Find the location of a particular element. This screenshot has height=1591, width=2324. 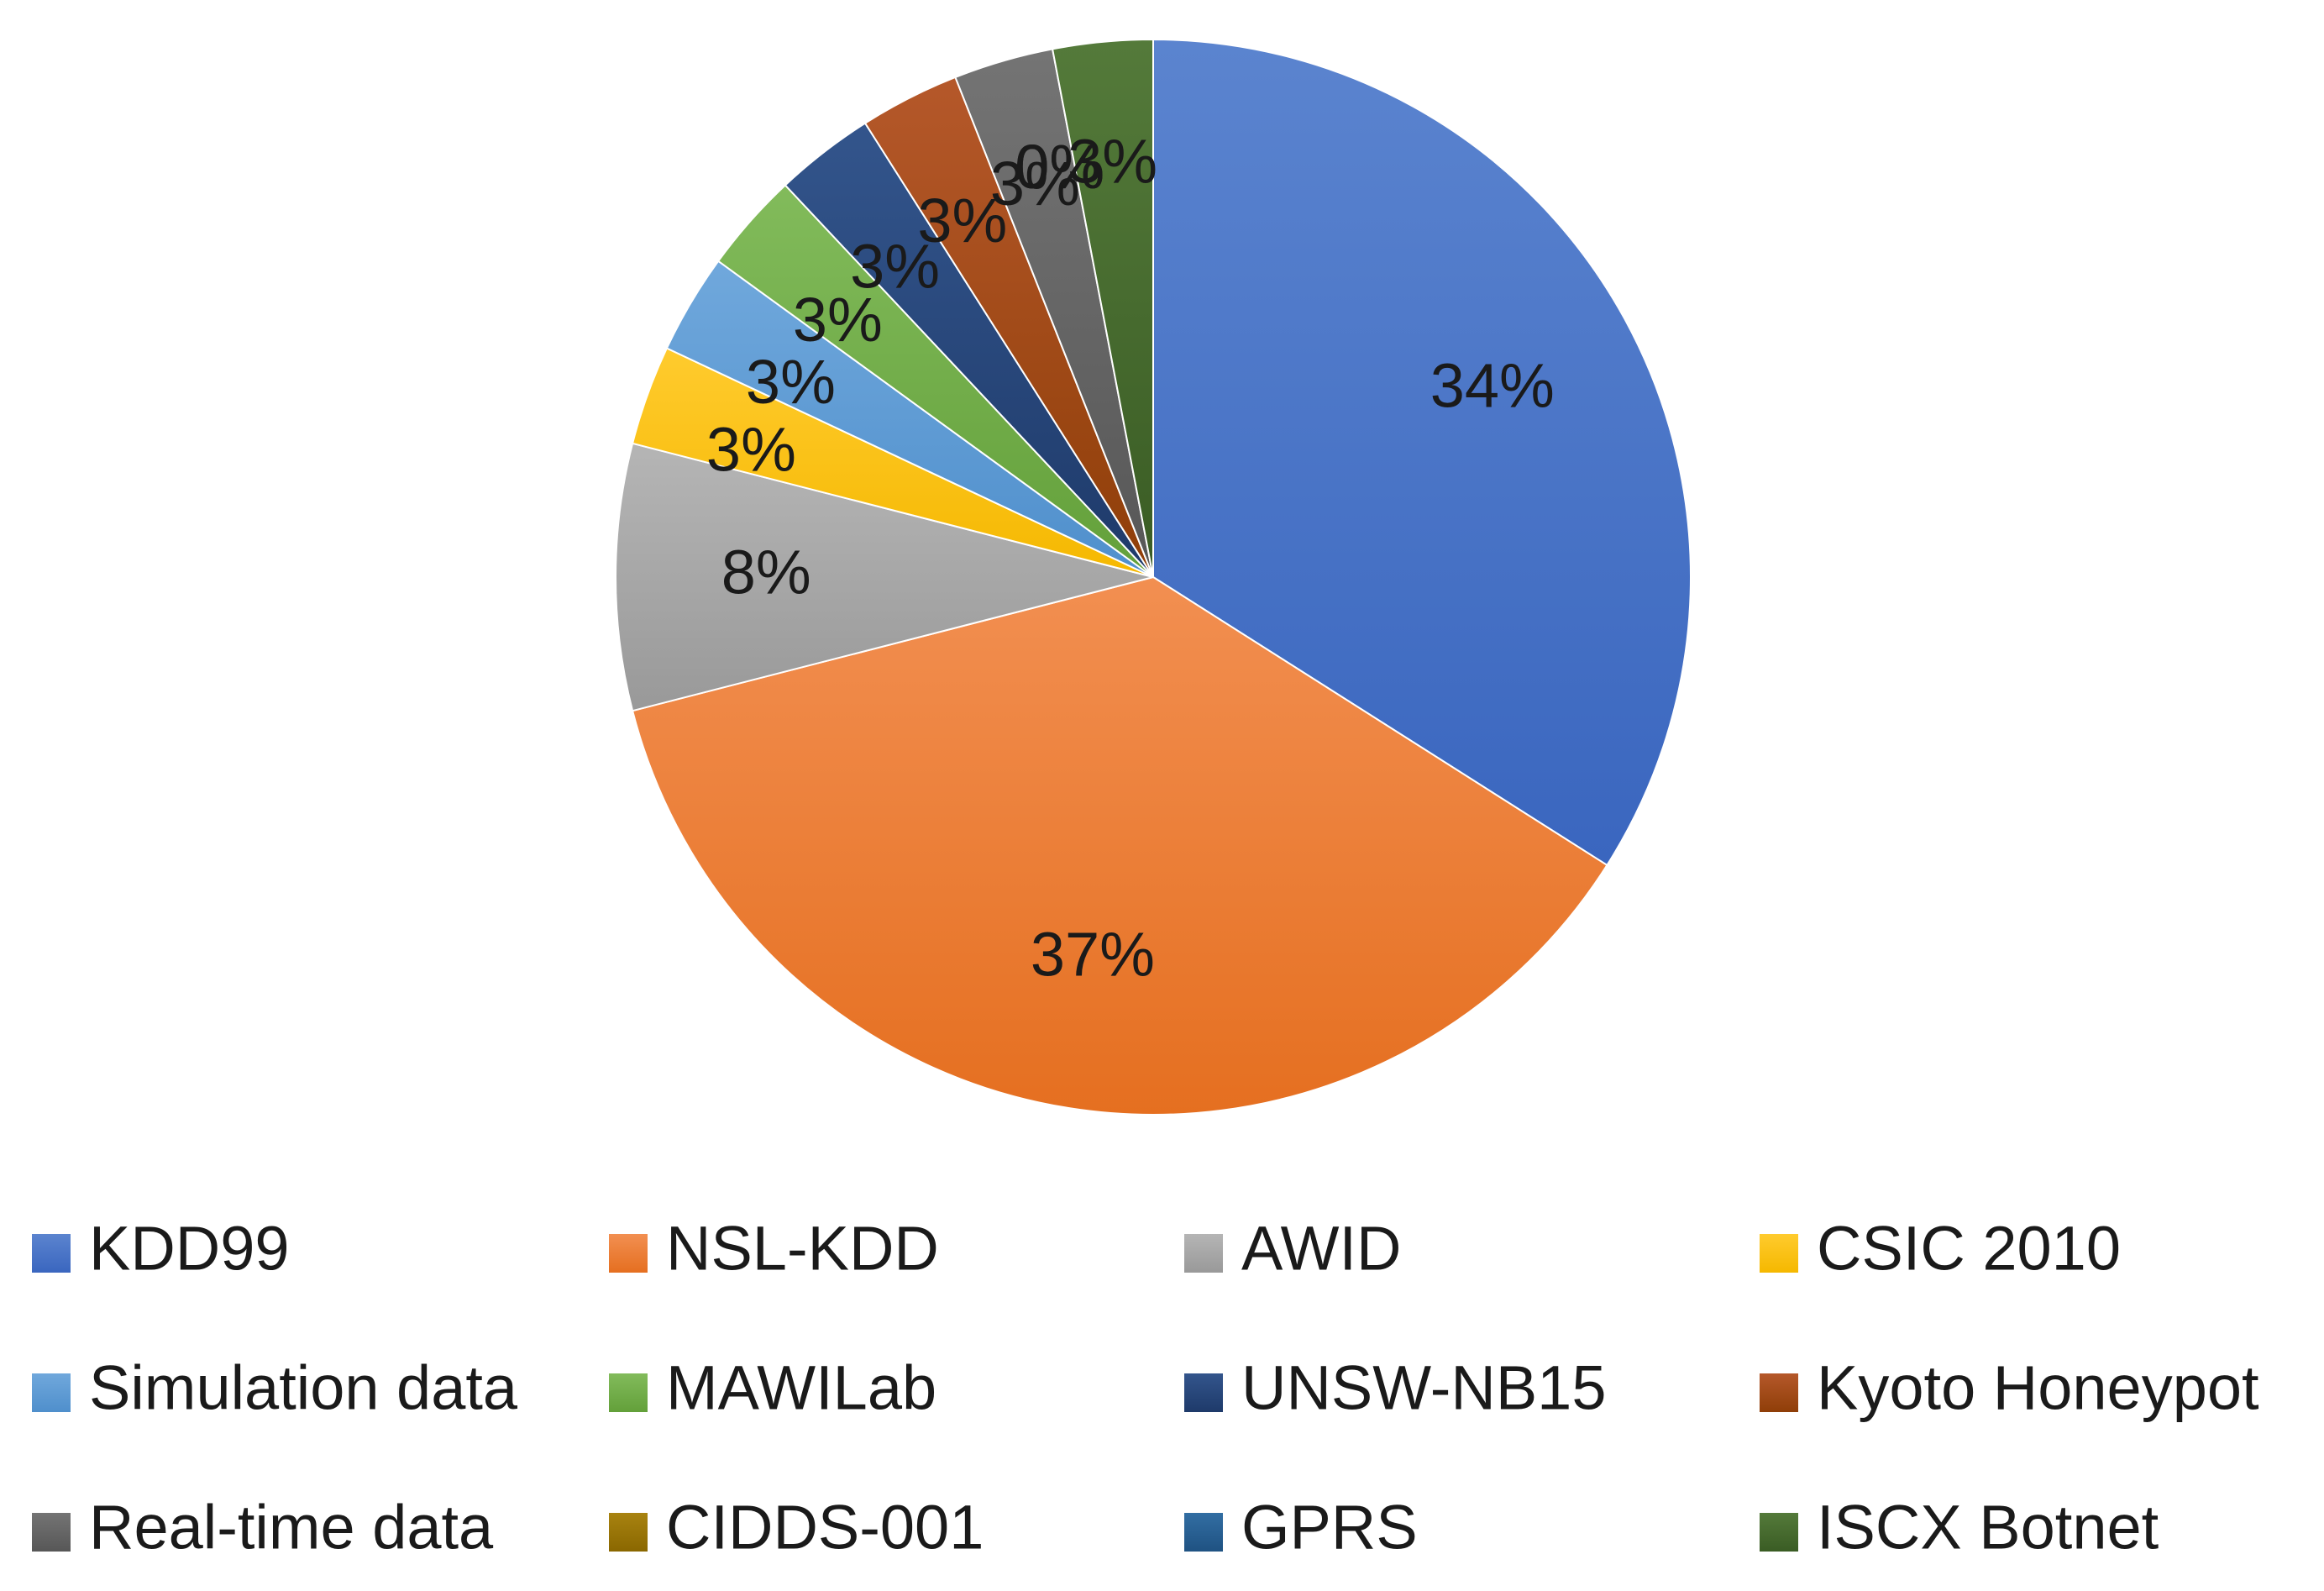

legend-item-mawilab: MAWILab is located at coordinates (772, 1388).